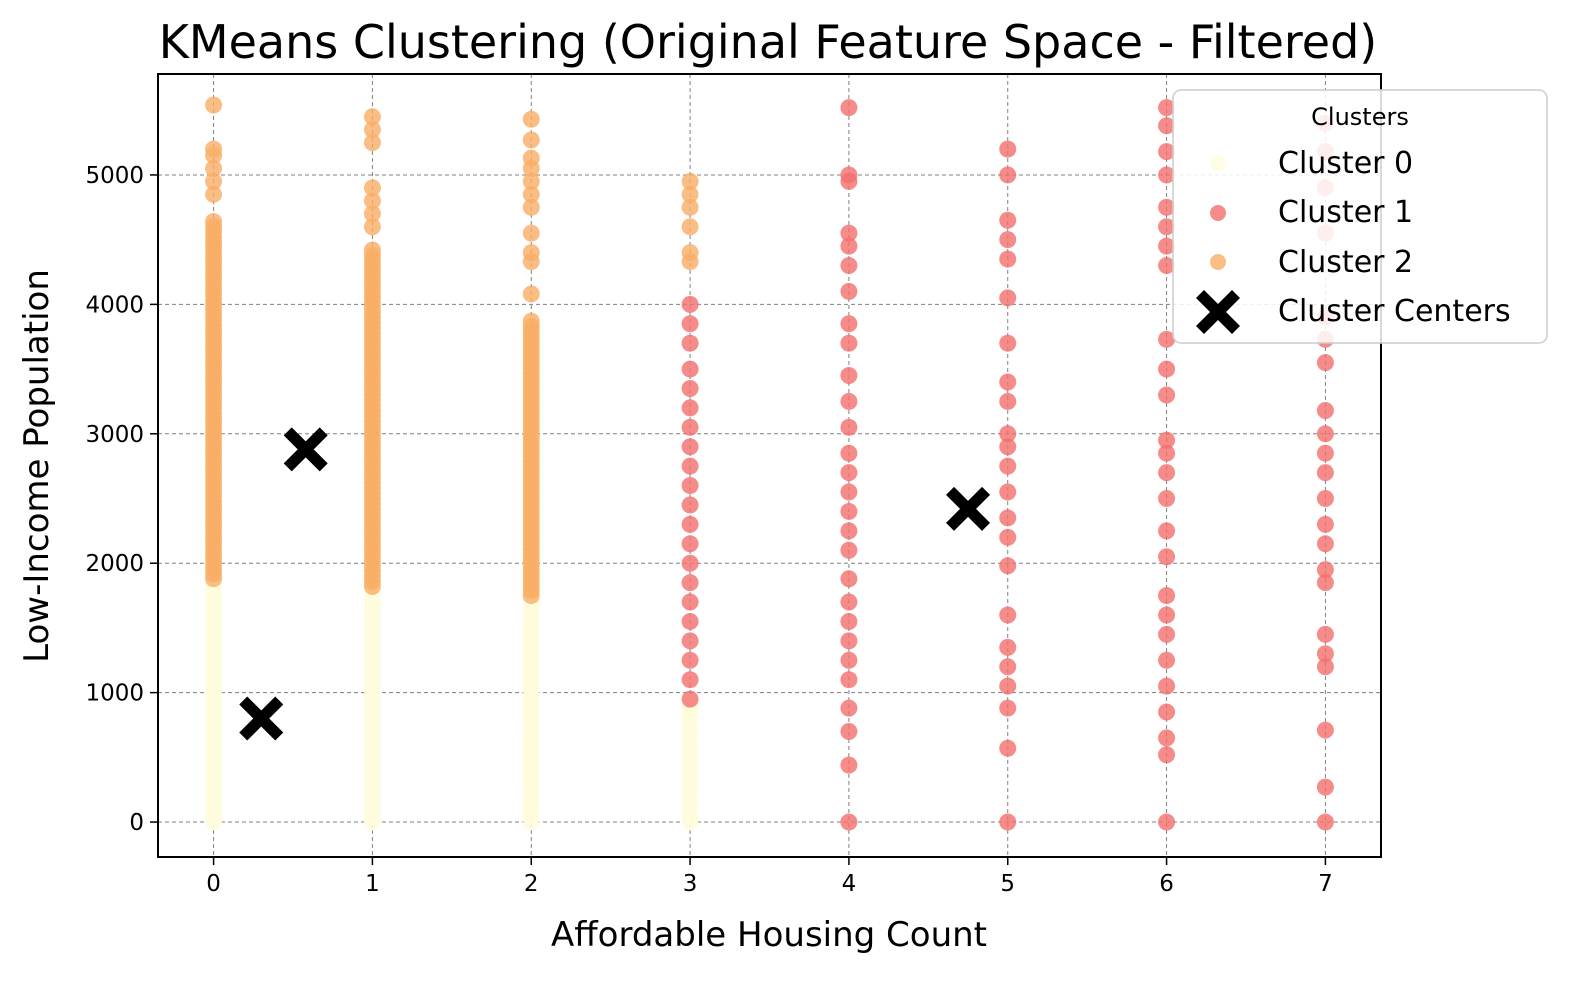 The image size is (1578, 984). Describe the element at coordinates (1394, 311) in the screenshot. I see `legend-label-cluster-centers: Cluster Centers` at that location.